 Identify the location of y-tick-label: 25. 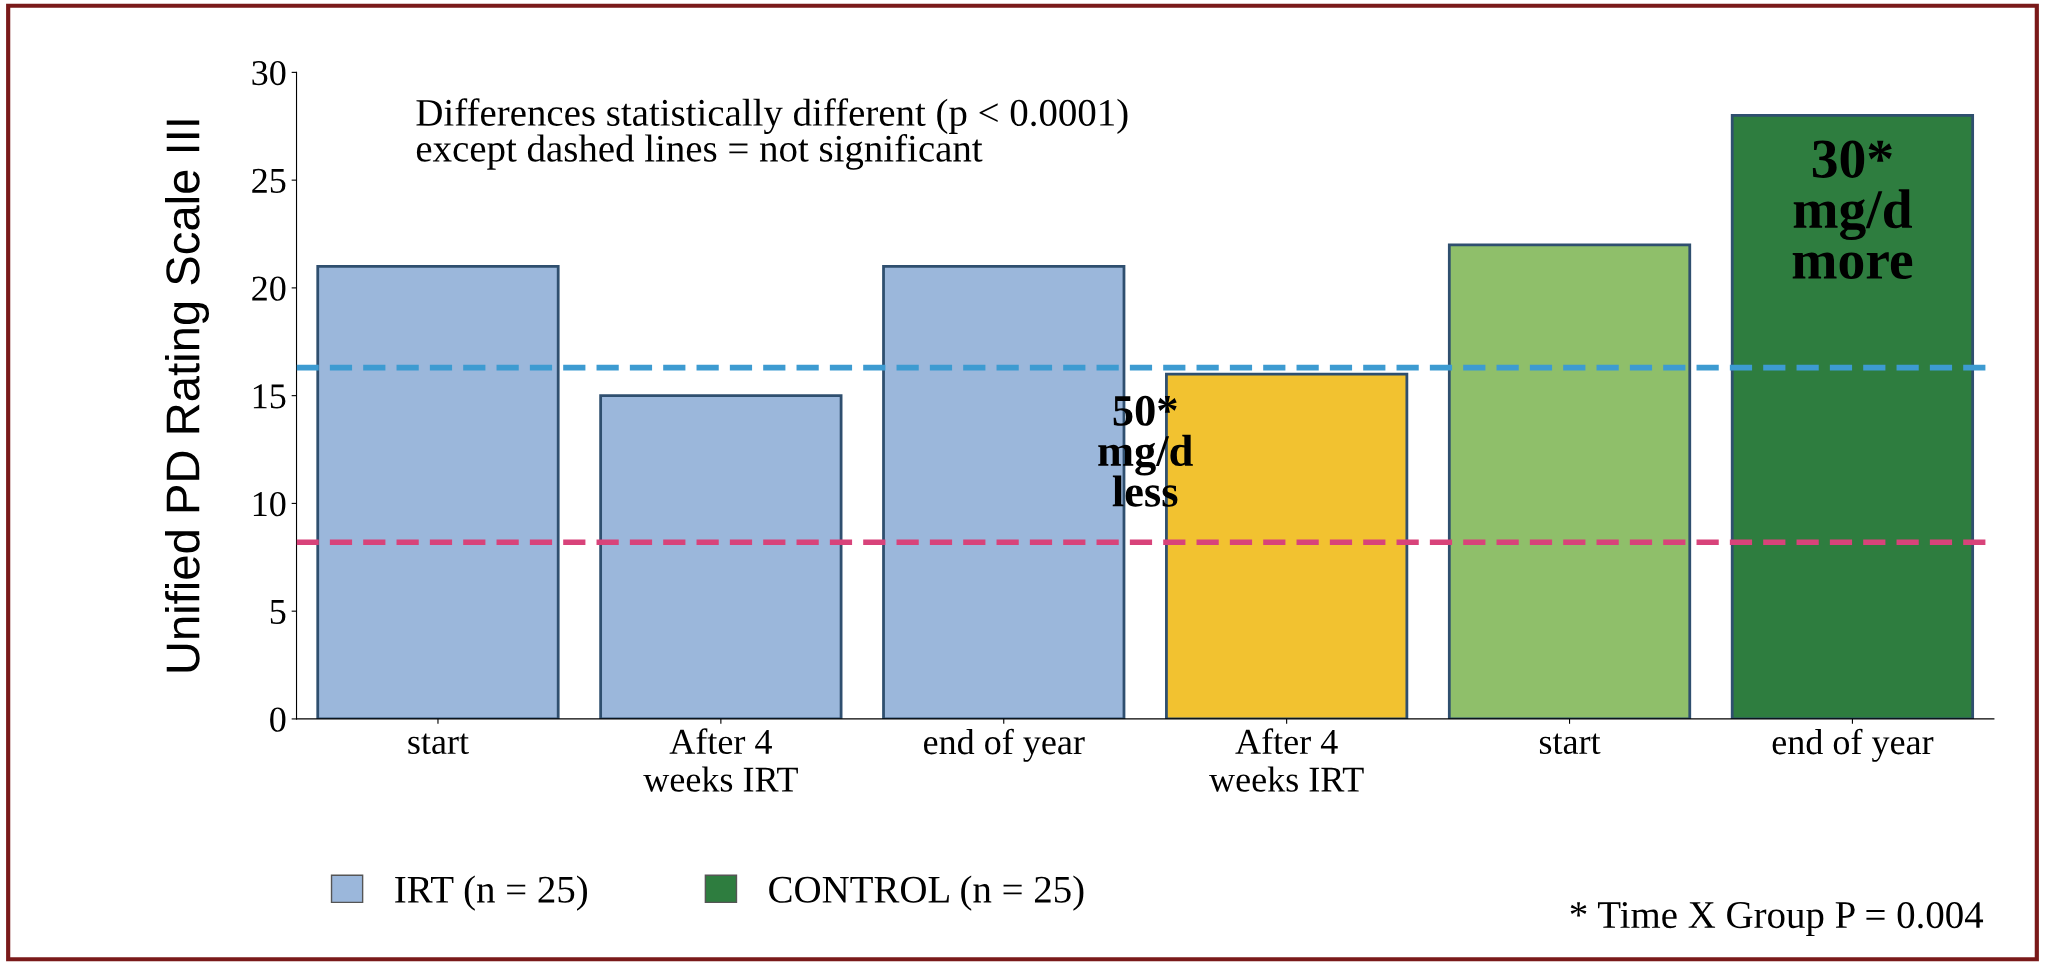
(269, 181).